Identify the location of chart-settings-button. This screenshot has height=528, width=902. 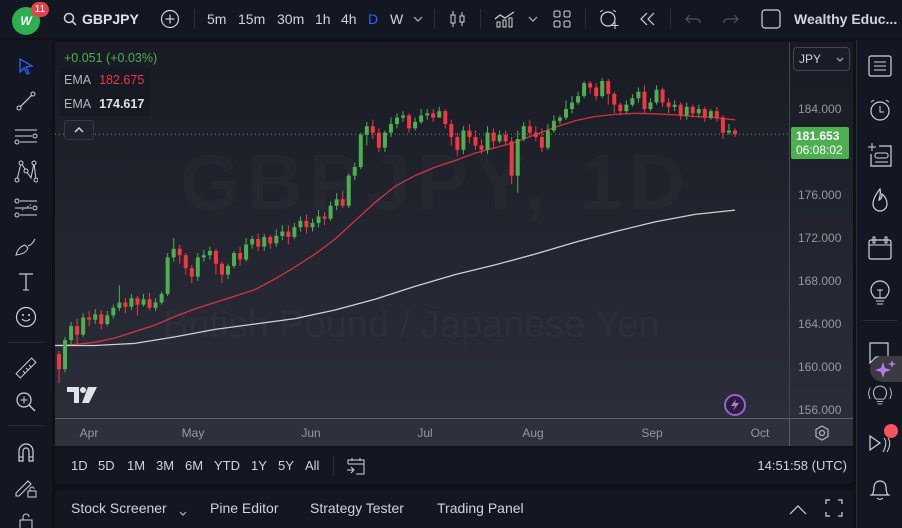
(821, 432).